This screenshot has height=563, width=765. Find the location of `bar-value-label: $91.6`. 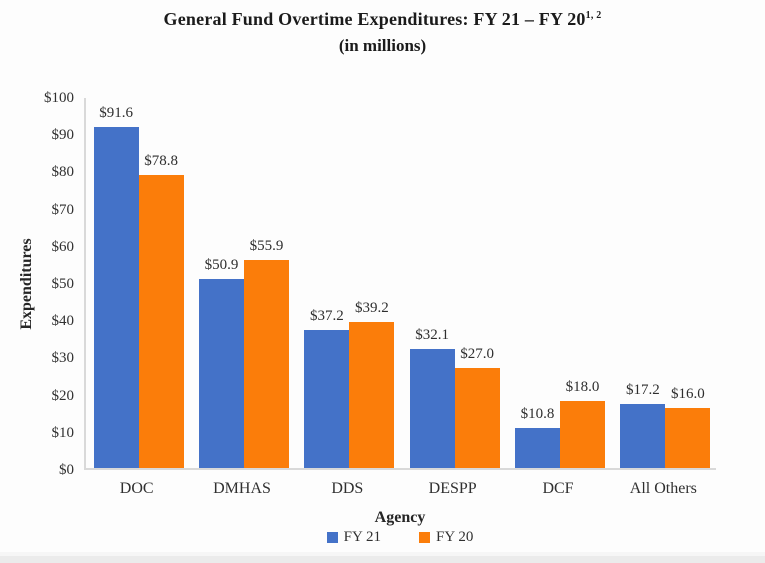

bar-value-label: $91.6 is located at coordinates (116, 113).